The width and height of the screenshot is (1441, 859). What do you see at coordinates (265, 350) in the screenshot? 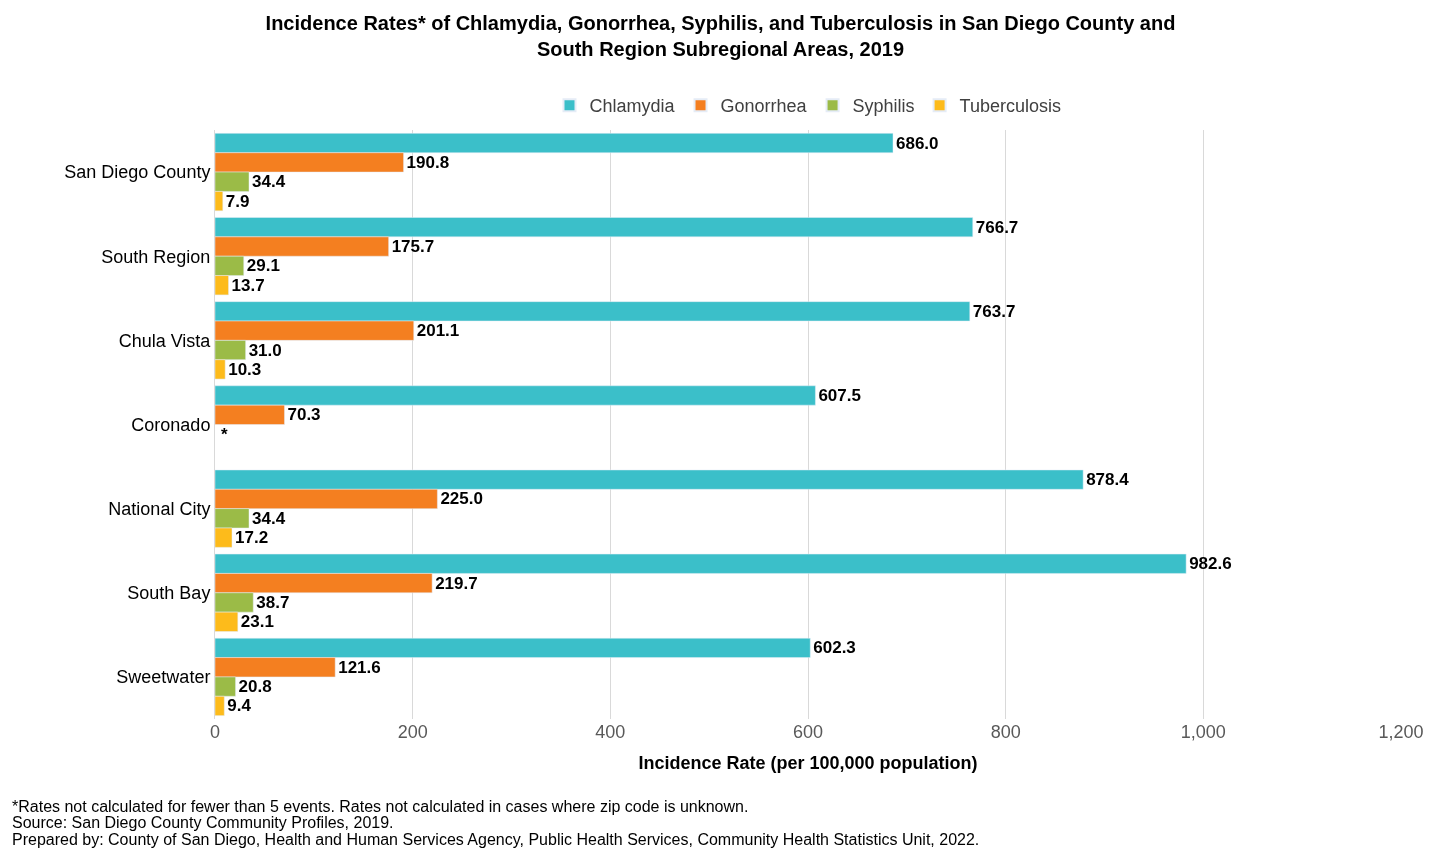
I see `data-label: 31.0` at bounding box center [265, 350].